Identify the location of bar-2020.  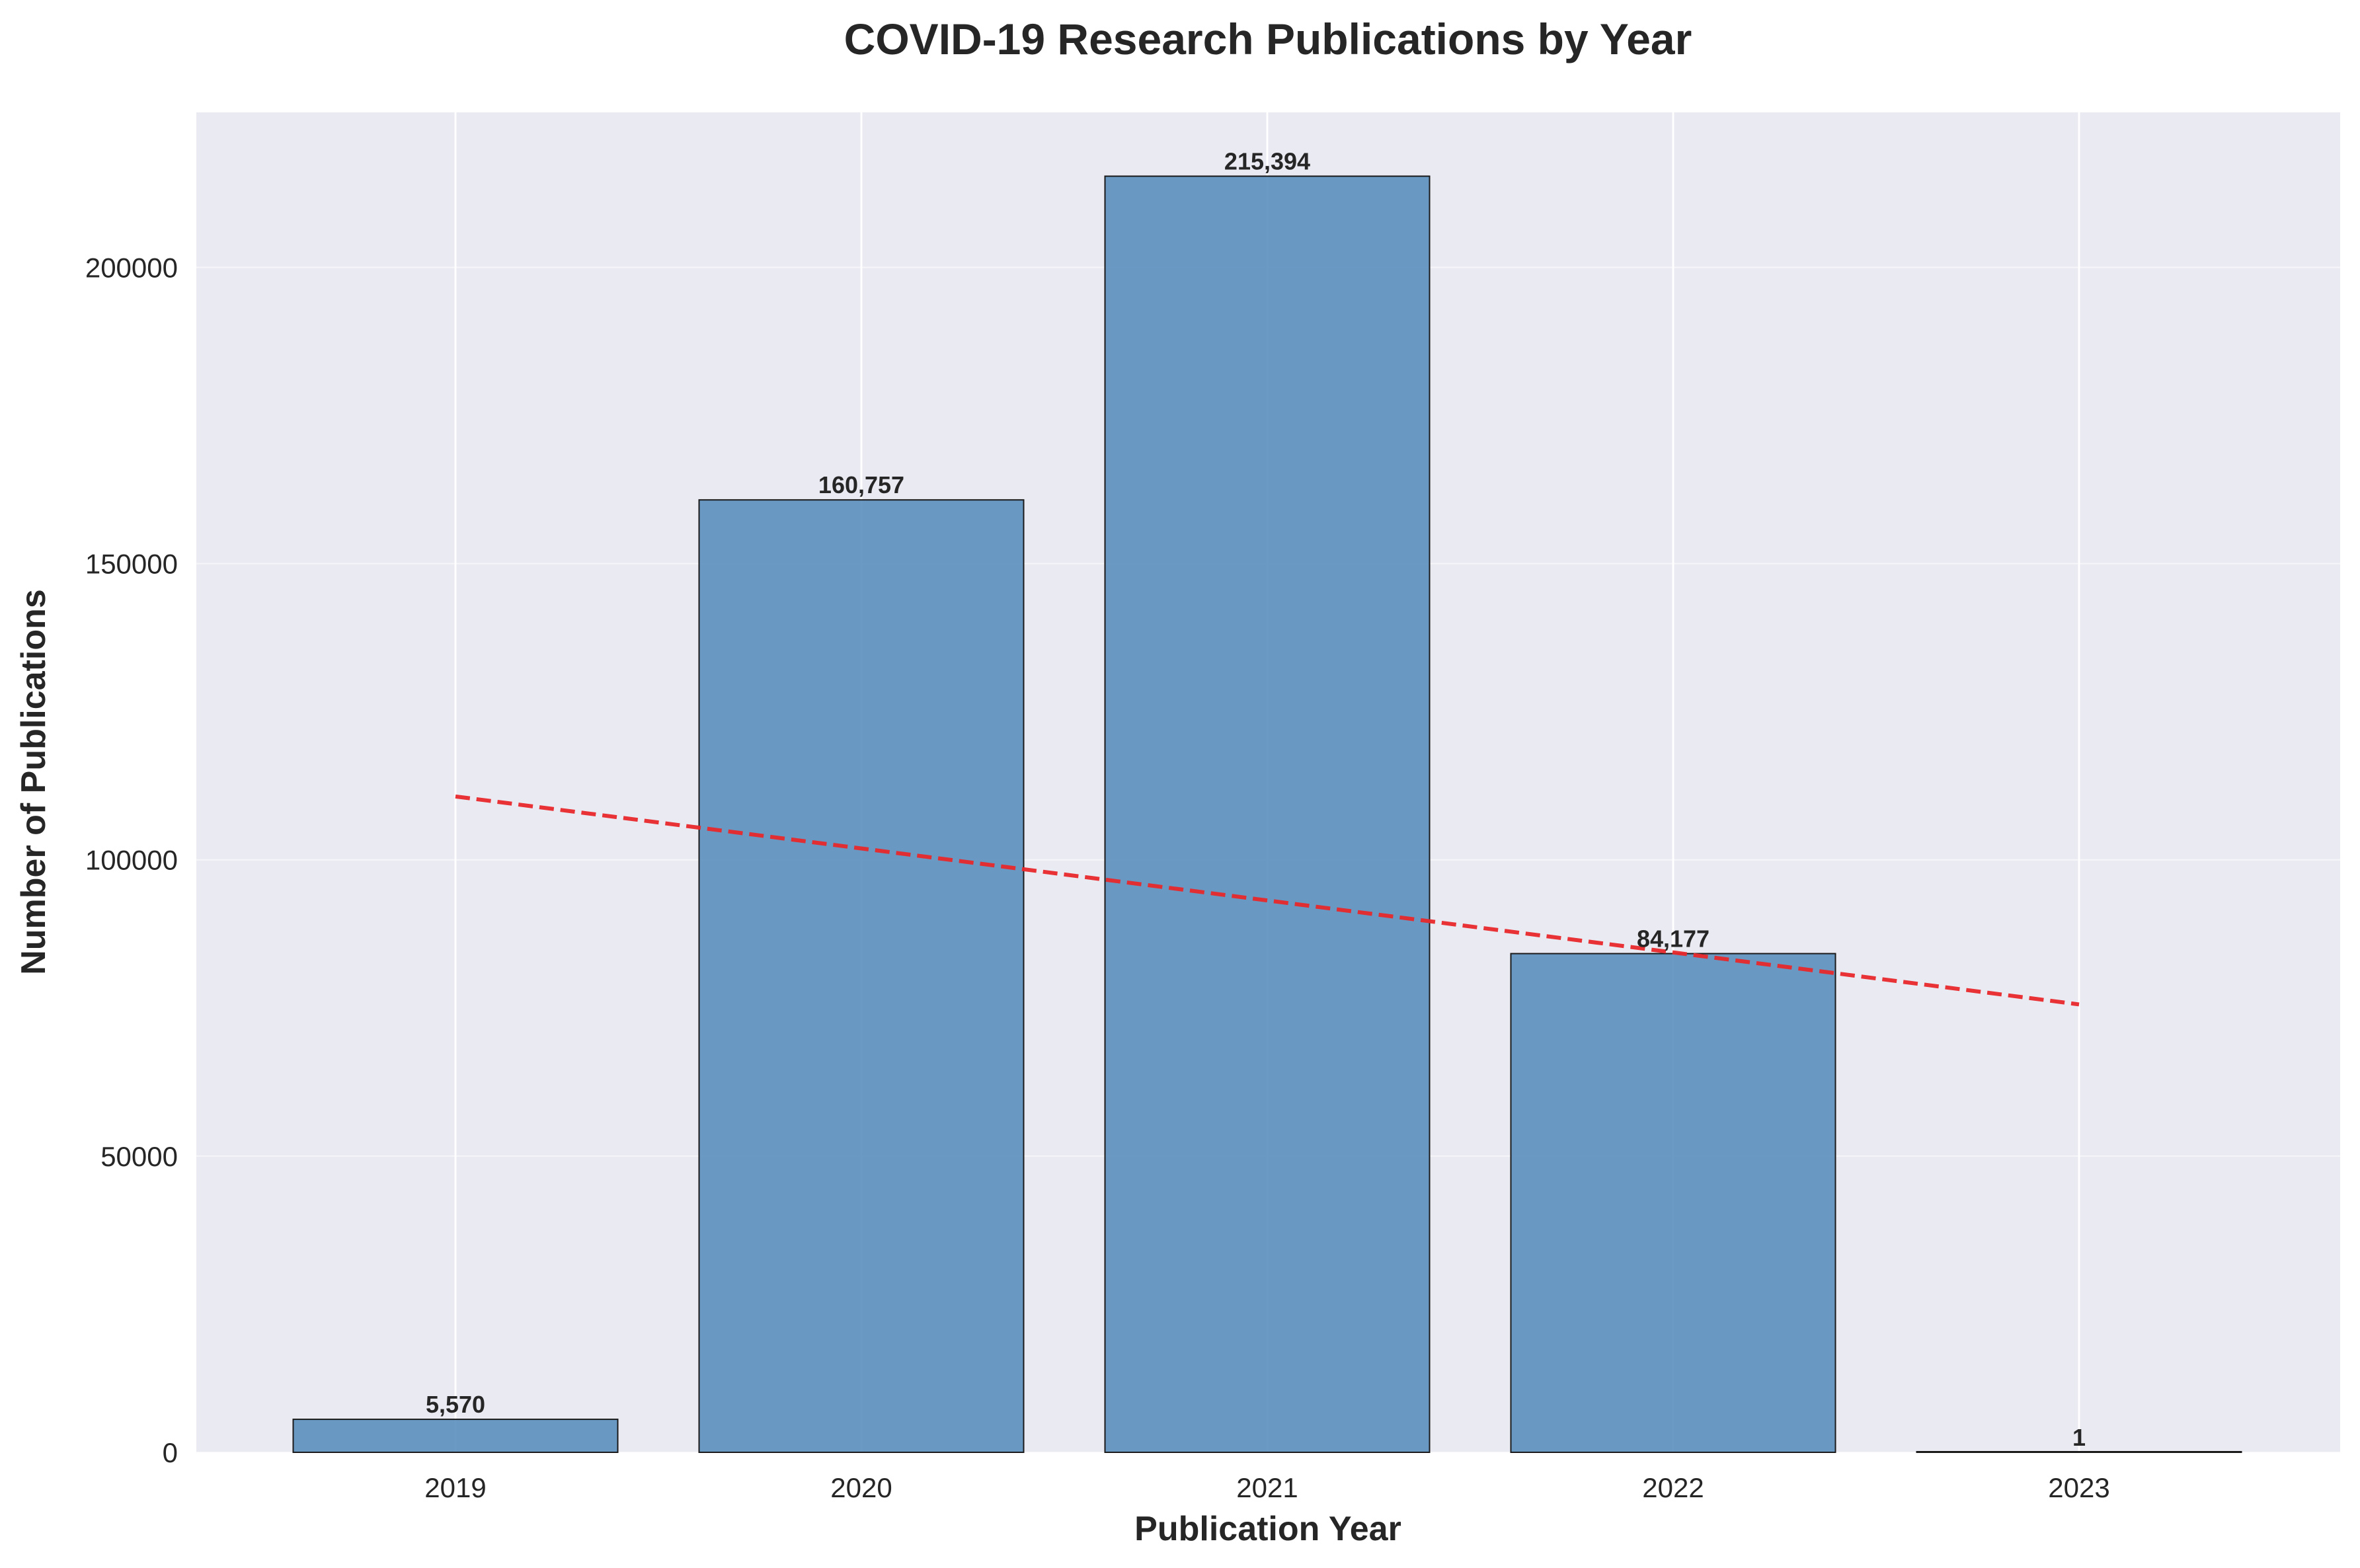
(861, 976).